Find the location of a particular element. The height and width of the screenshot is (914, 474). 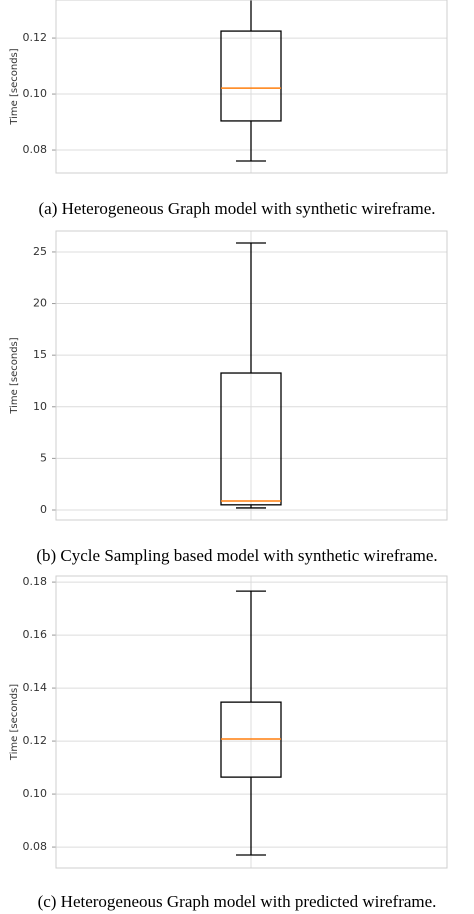

y-tick-label: 20 is located at coordinates (40, 303).